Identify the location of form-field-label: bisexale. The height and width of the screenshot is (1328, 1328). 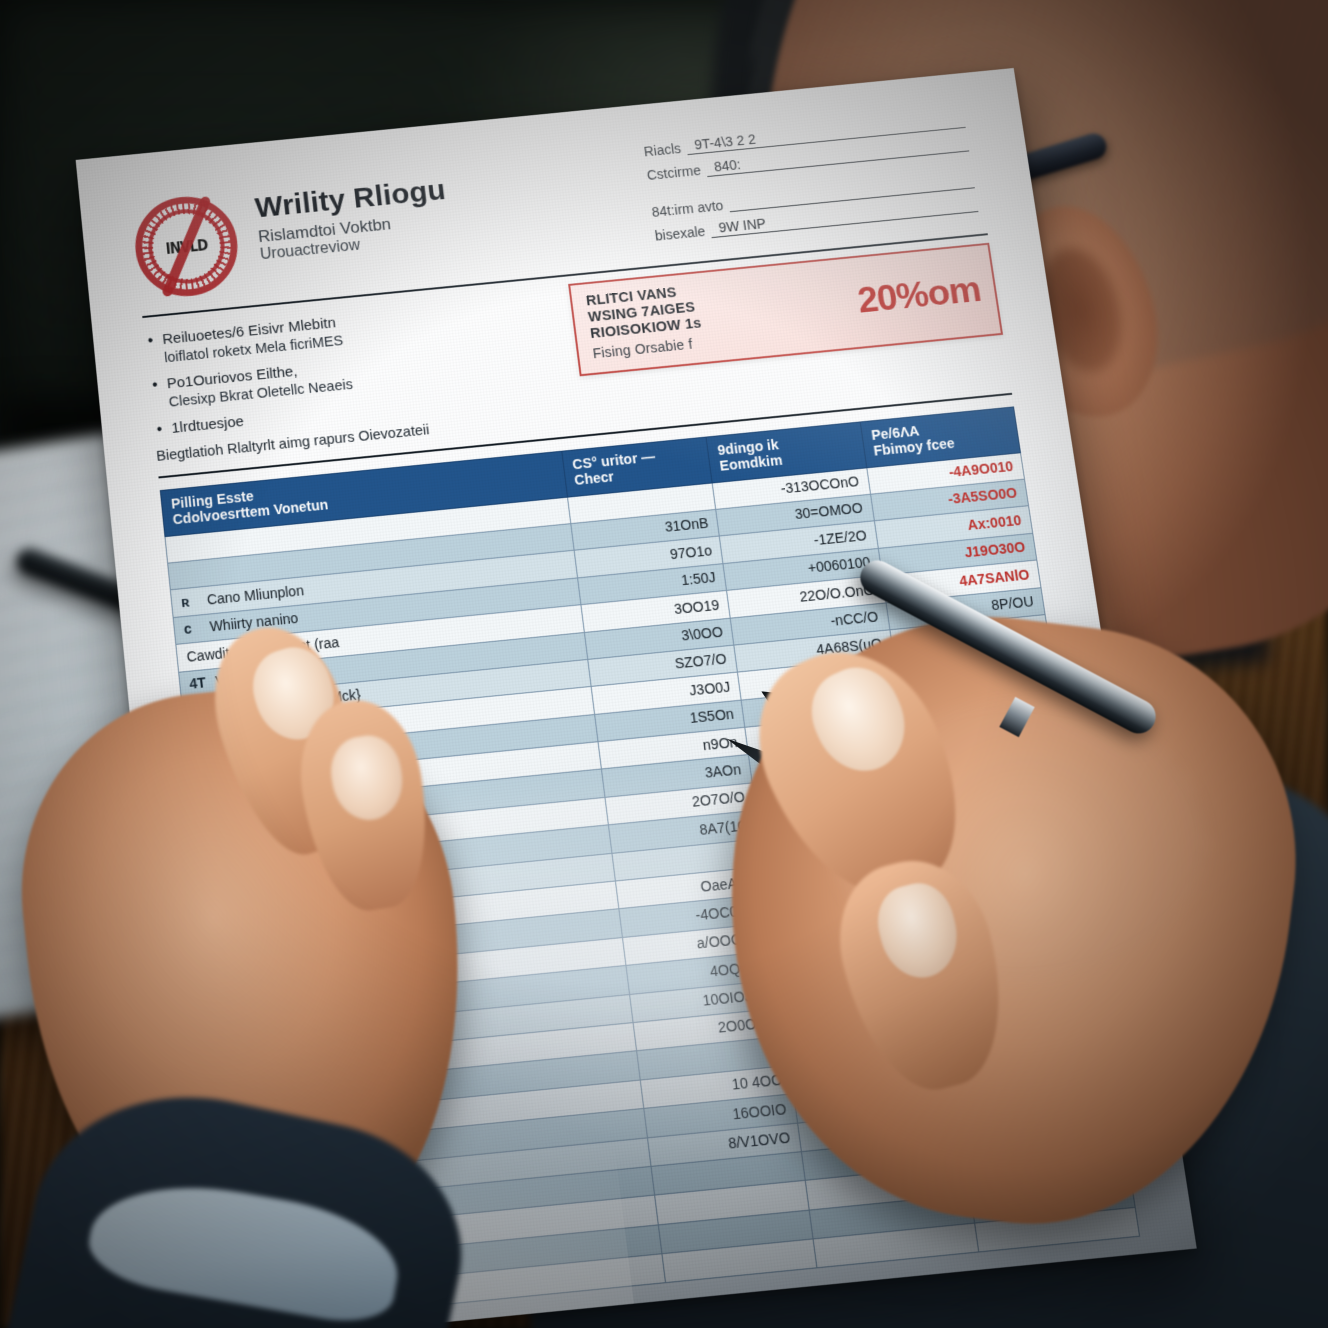
(680, 233).